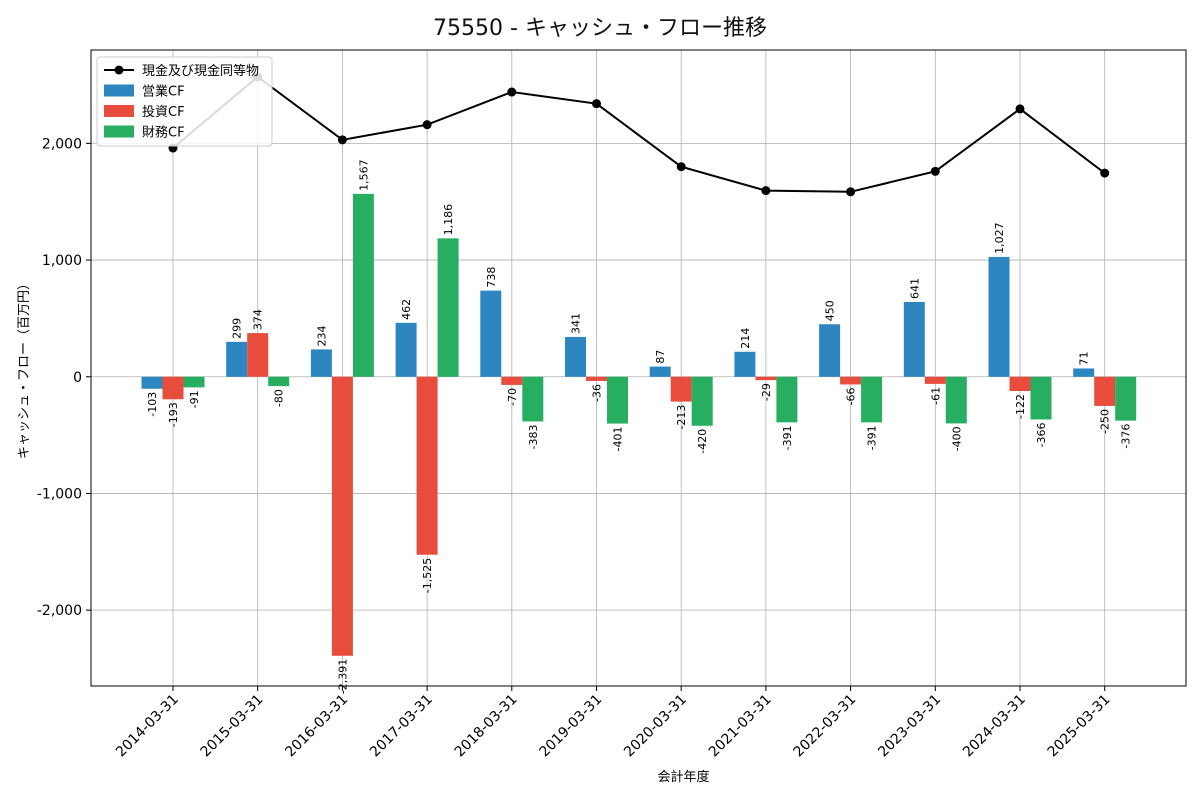  What do you see at coordinates (173, 414) in the screenshot?
I see `bar-value-label: -193` at bounding box center [173, 414].